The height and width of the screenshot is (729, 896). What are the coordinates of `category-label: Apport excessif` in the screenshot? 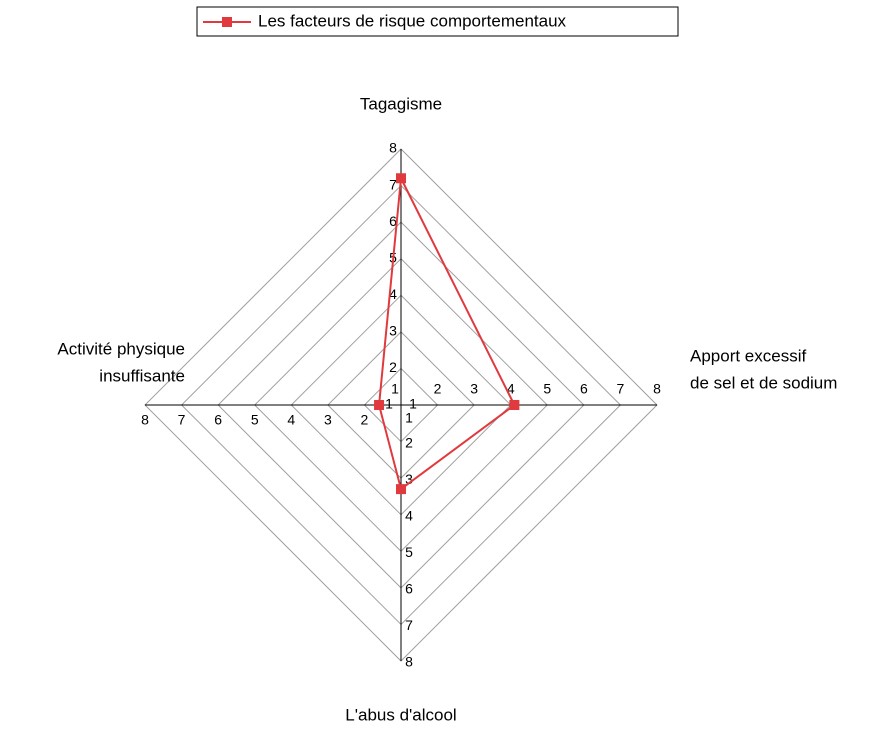 It's located at (748, 355).